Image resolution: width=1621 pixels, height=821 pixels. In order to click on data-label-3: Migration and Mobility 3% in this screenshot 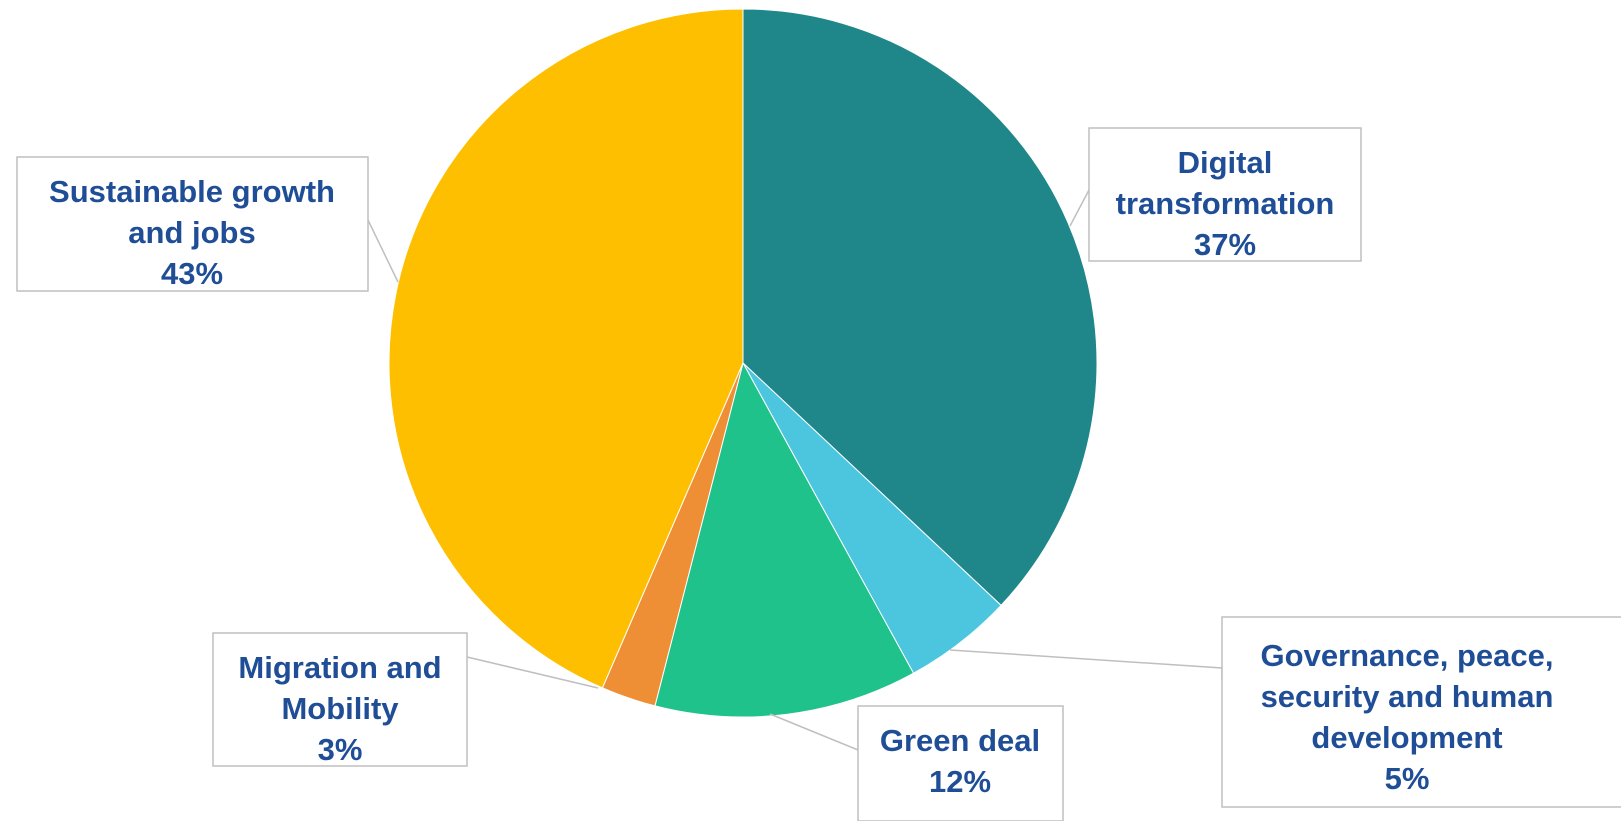, I will do `click(340, 699)`.